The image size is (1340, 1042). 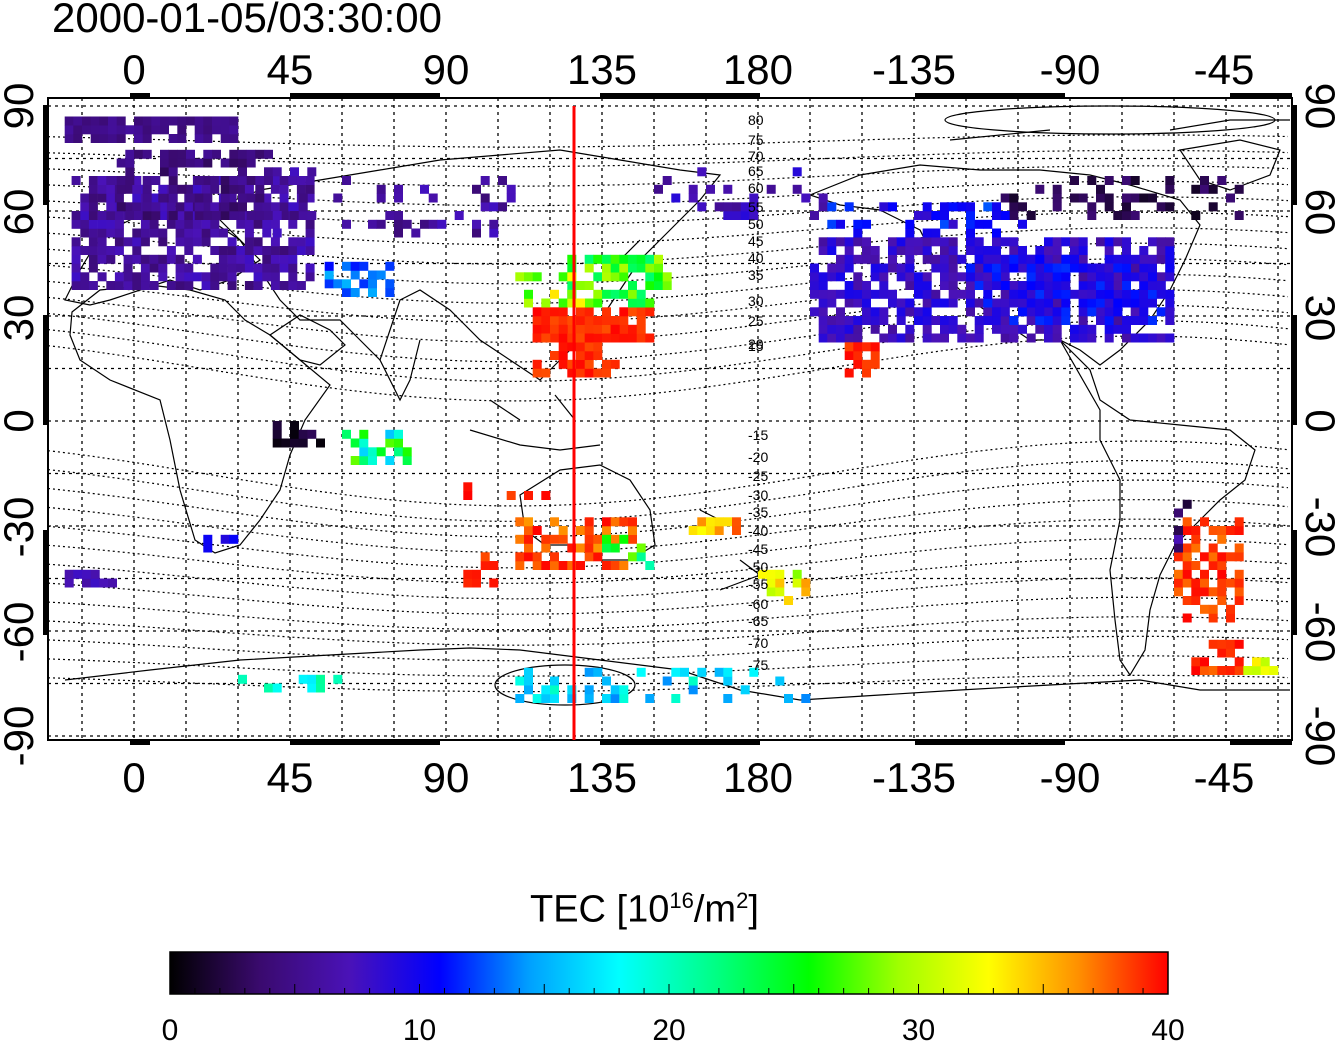 I want to click on contour-label: 35, so click(x=756, y=275).